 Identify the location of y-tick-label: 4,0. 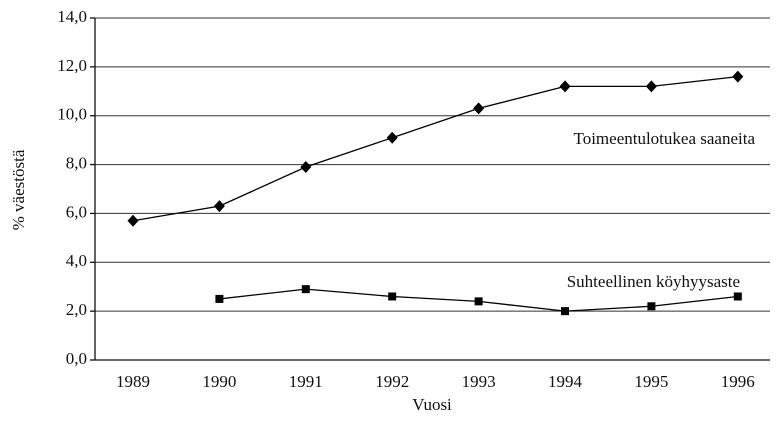
(76, 260).